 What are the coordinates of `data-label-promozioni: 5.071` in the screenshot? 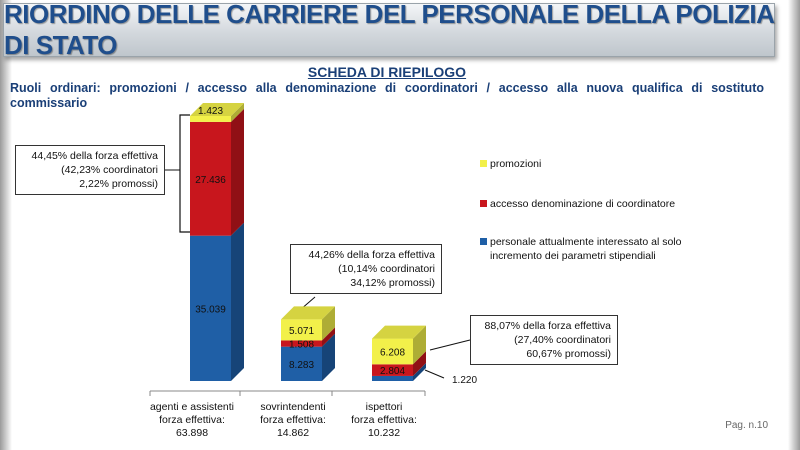 It's located at (301, 331).